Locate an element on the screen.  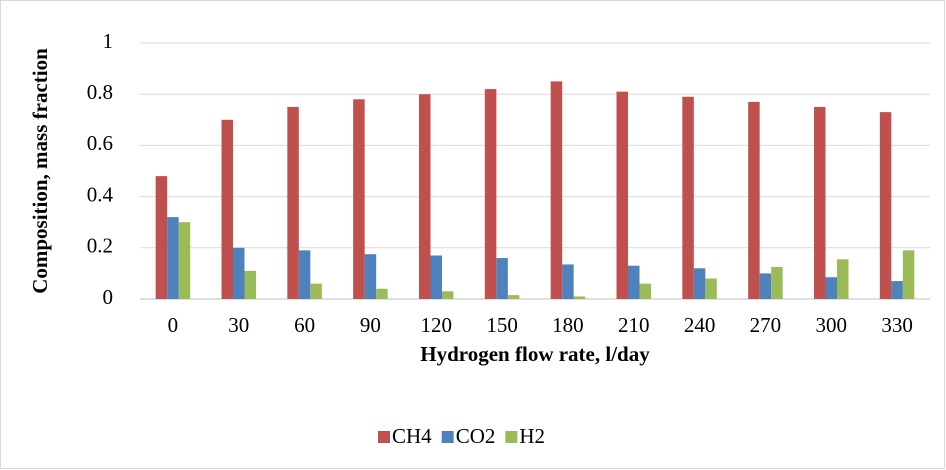
legend-label: CH4 is located at coordinates (412, 436).